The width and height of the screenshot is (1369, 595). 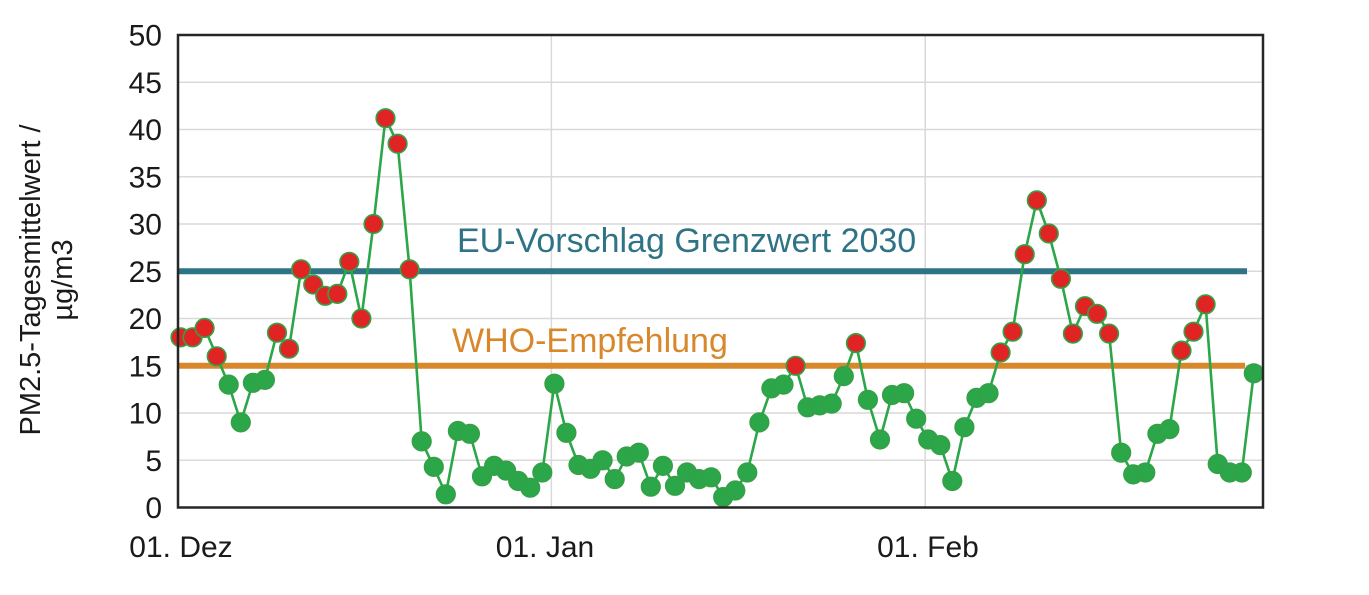 I want to click on x-tick-label: 01. Jan, so click(x=545, y=547).